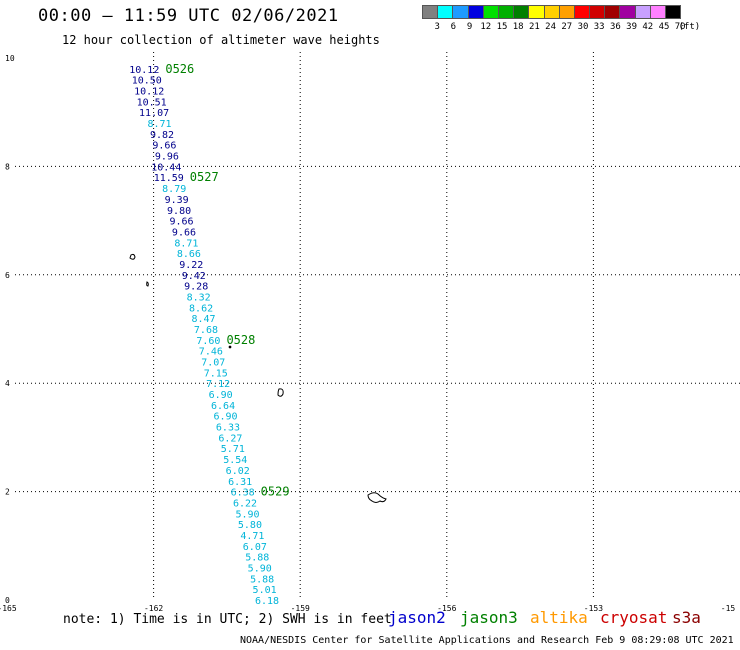  I want to click on color-legend-label: 15, so click(502, 27).